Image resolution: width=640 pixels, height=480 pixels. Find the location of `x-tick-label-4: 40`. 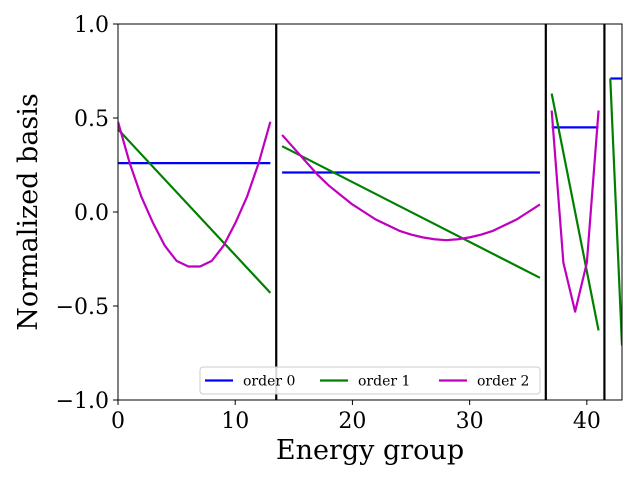

x-tick-label-4: 40 is located at coordinates (587, 421).